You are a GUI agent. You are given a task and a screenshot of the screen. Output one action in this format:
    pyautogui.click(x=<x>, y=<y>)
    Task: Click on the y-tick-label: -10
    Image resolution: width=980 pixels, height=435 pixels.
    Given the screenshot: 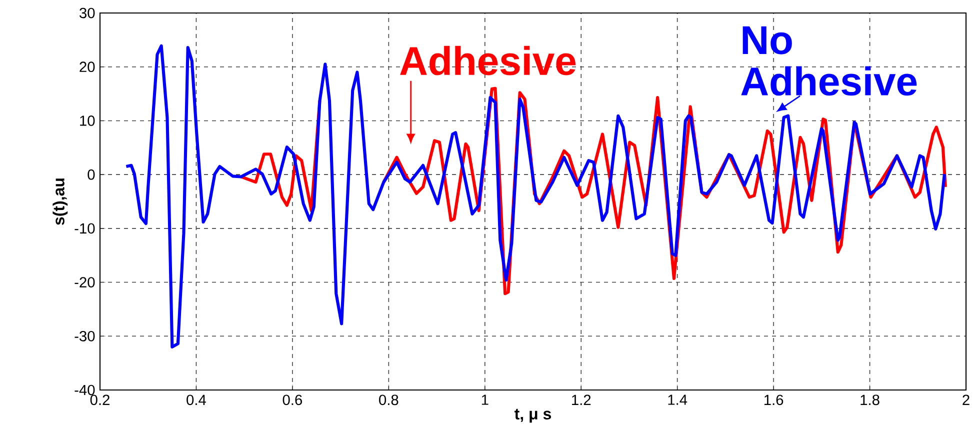 What is the action you would take?
    pyautogui.click(x=84, y=228)
    